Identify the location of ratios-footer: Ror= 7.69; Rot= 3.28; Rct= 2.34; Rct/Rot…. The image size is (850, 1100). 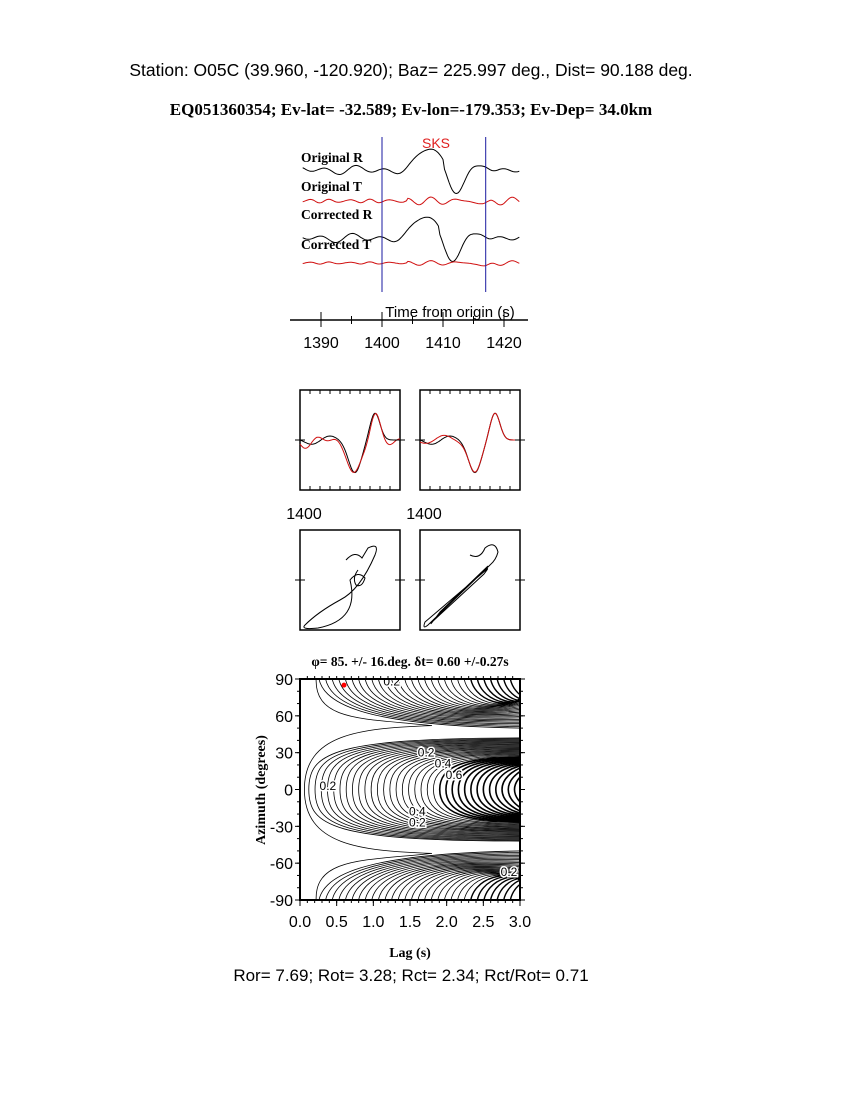
(410, 975).